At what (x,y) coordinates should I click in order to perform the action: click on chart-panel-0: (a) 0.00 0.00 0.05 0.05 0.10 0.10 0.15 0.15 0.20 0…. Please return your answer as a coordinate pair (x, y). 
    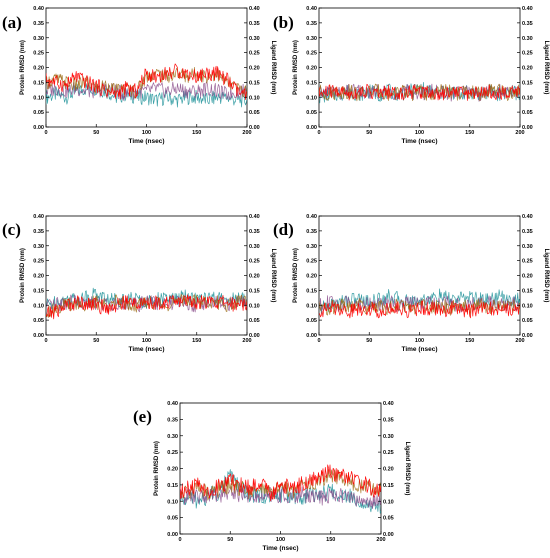
    Looking at the image, I should click on (139, 75).